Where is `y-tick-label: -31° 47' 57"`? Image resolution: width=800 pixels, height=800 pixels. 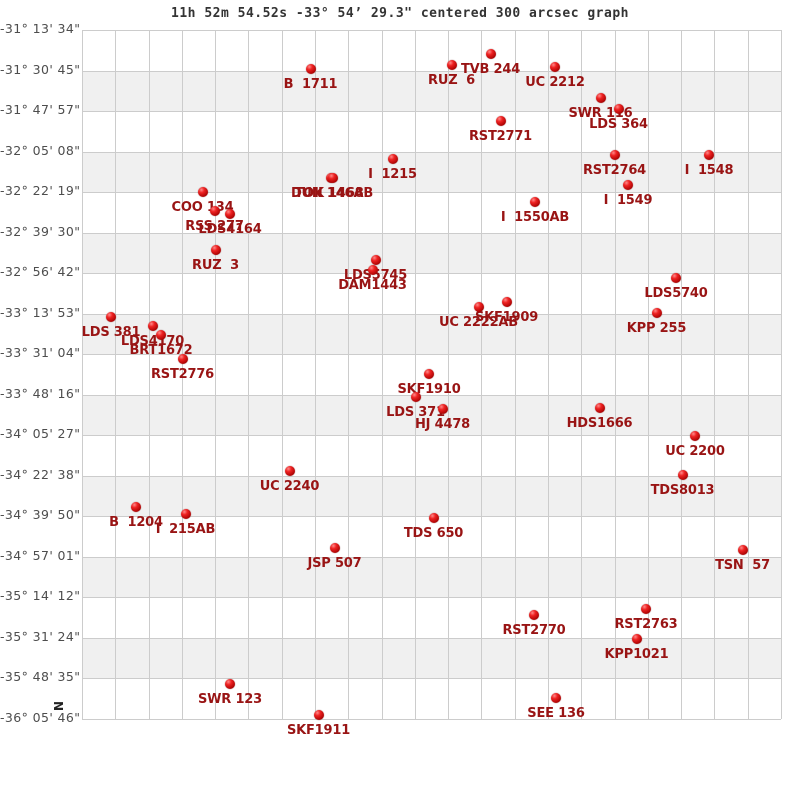 y-tick-label: -31° 47' 57" is located at coordinates (40, 110).